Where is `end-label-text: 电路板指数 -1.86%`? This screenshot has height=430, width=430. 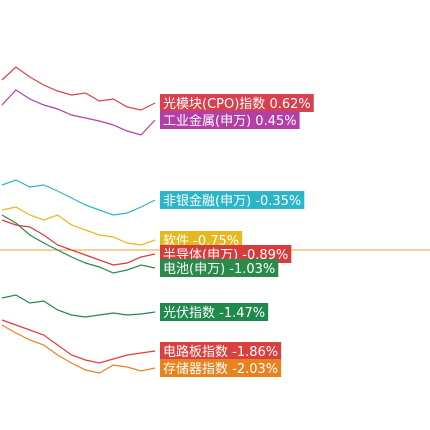 end-label-text: 电路板指数 -1.86% is located at coordinates (220, 352).